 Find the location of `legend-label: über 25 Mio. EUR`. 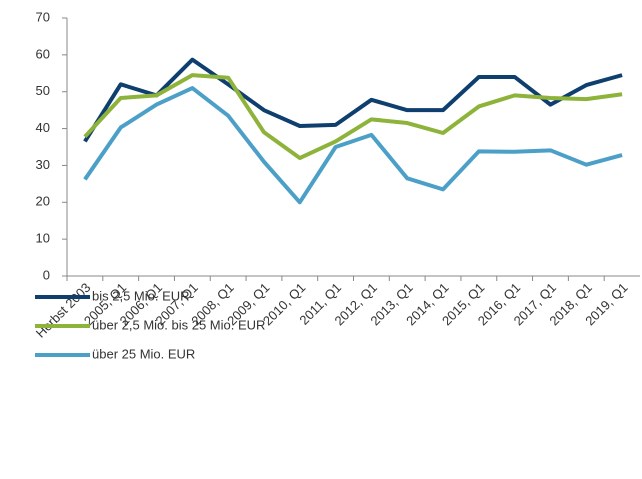

legend-label: über 25 Mio. EUR is located at coordinates (143, 353).